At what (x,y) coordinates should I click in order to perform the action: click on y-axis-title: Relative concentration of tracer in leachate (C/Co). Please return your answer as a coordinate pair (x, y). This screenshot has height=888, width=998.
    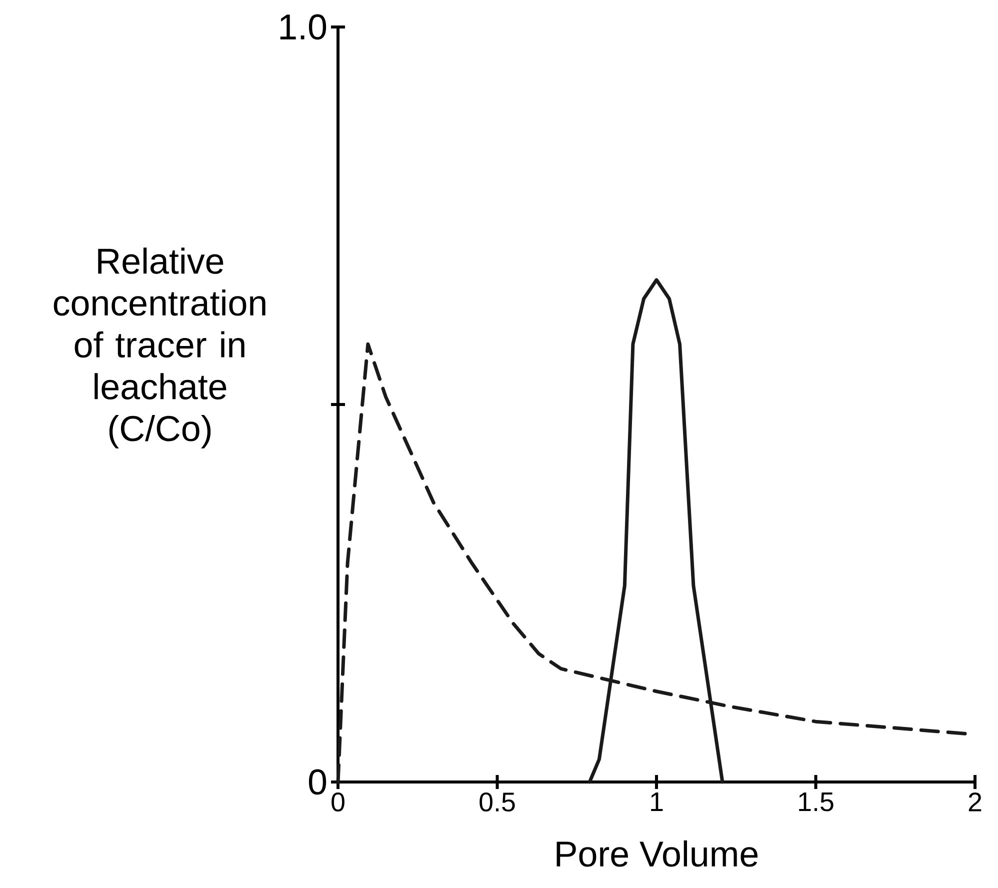
    Looking at the image, I should click on (160, 348).